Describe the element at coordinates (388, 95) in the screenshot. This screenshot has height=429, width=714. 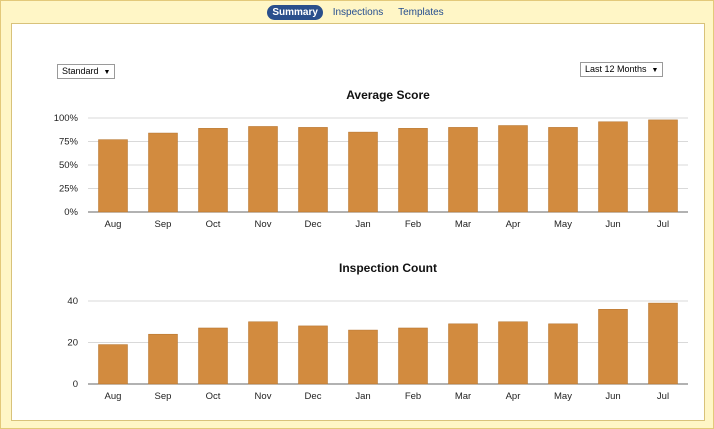
I see `chart-title: Average Score` at that location.